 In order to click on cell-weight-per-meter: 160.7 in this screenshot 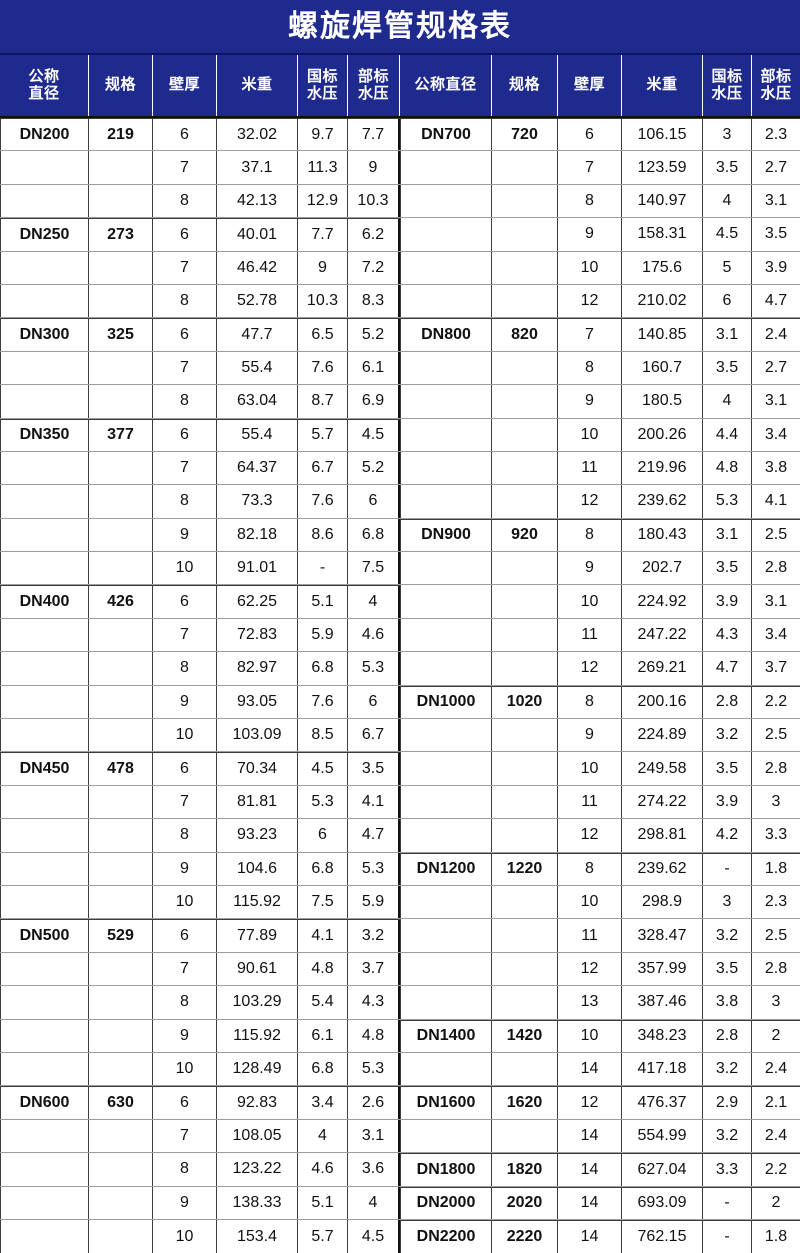, I will do `click(662, 368)`.